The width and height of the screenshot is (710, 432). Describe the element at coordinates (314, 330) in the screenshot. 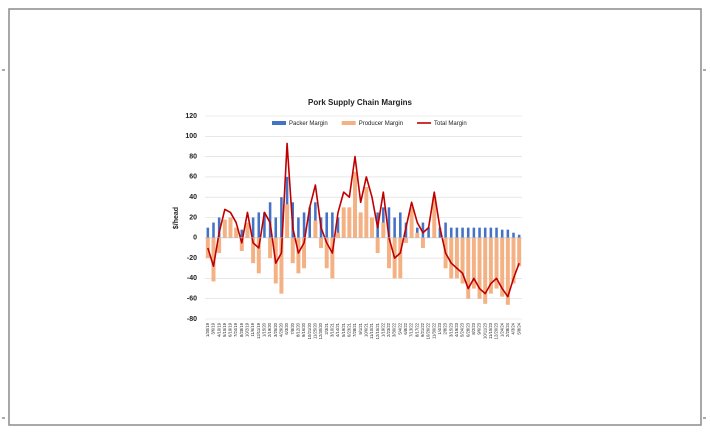

I see `x-tick-label: 11/25/20` at that location.